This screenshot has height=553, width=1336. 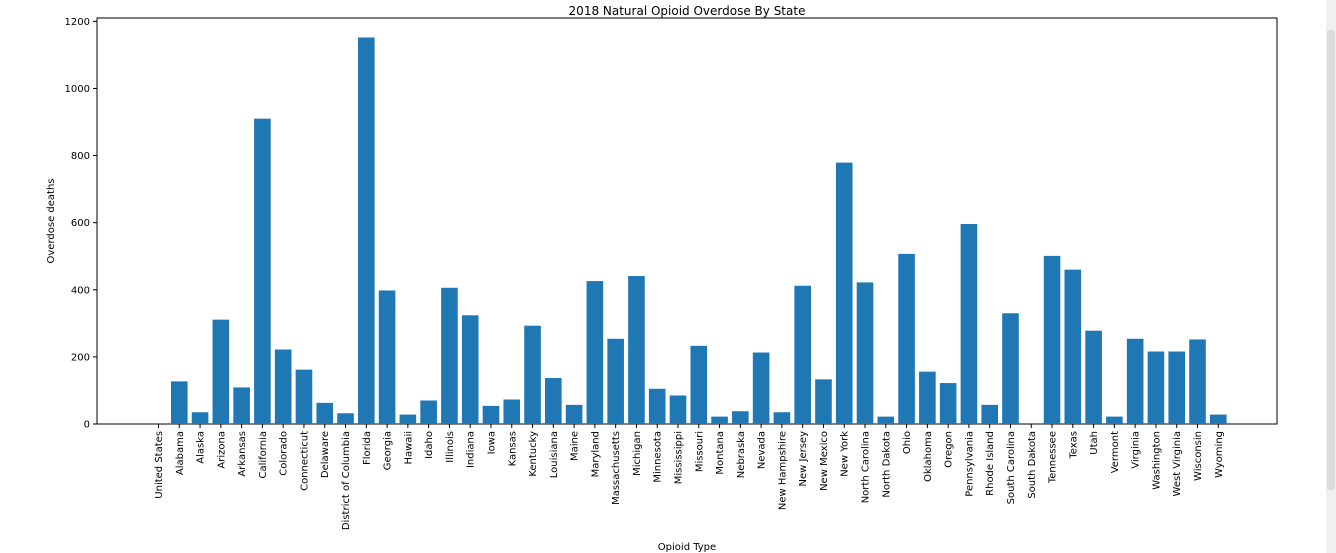 What do you see at coordinates (720, 453) in the screenshot?
I see `x-tick-label: Montana` at bounding box center [720, 453].